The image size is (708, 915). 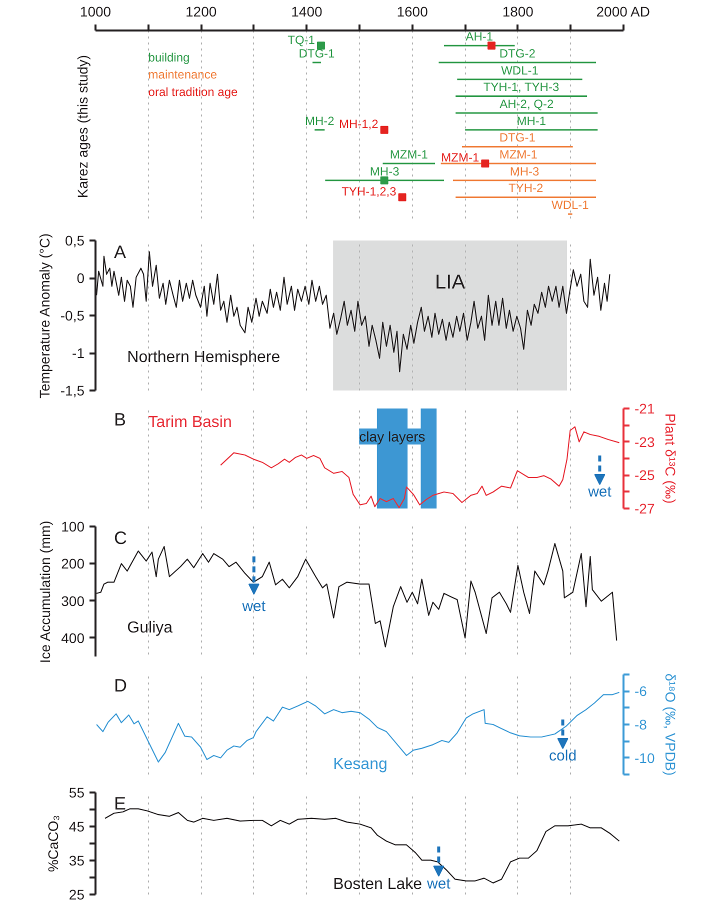 What do you see at coordinates (73, 526) in the screenshot?
I see `y-tick-label: 100` at bounding box center [73, 526].